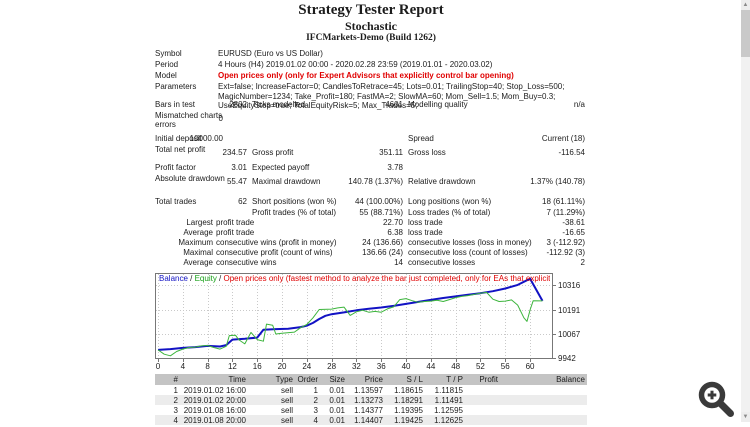 This screenshot has width=750, height=427. Describe the element at coordinates (294, 212) in the screenshot. I see `summary-label: Profit trades (% of total)` at that location.